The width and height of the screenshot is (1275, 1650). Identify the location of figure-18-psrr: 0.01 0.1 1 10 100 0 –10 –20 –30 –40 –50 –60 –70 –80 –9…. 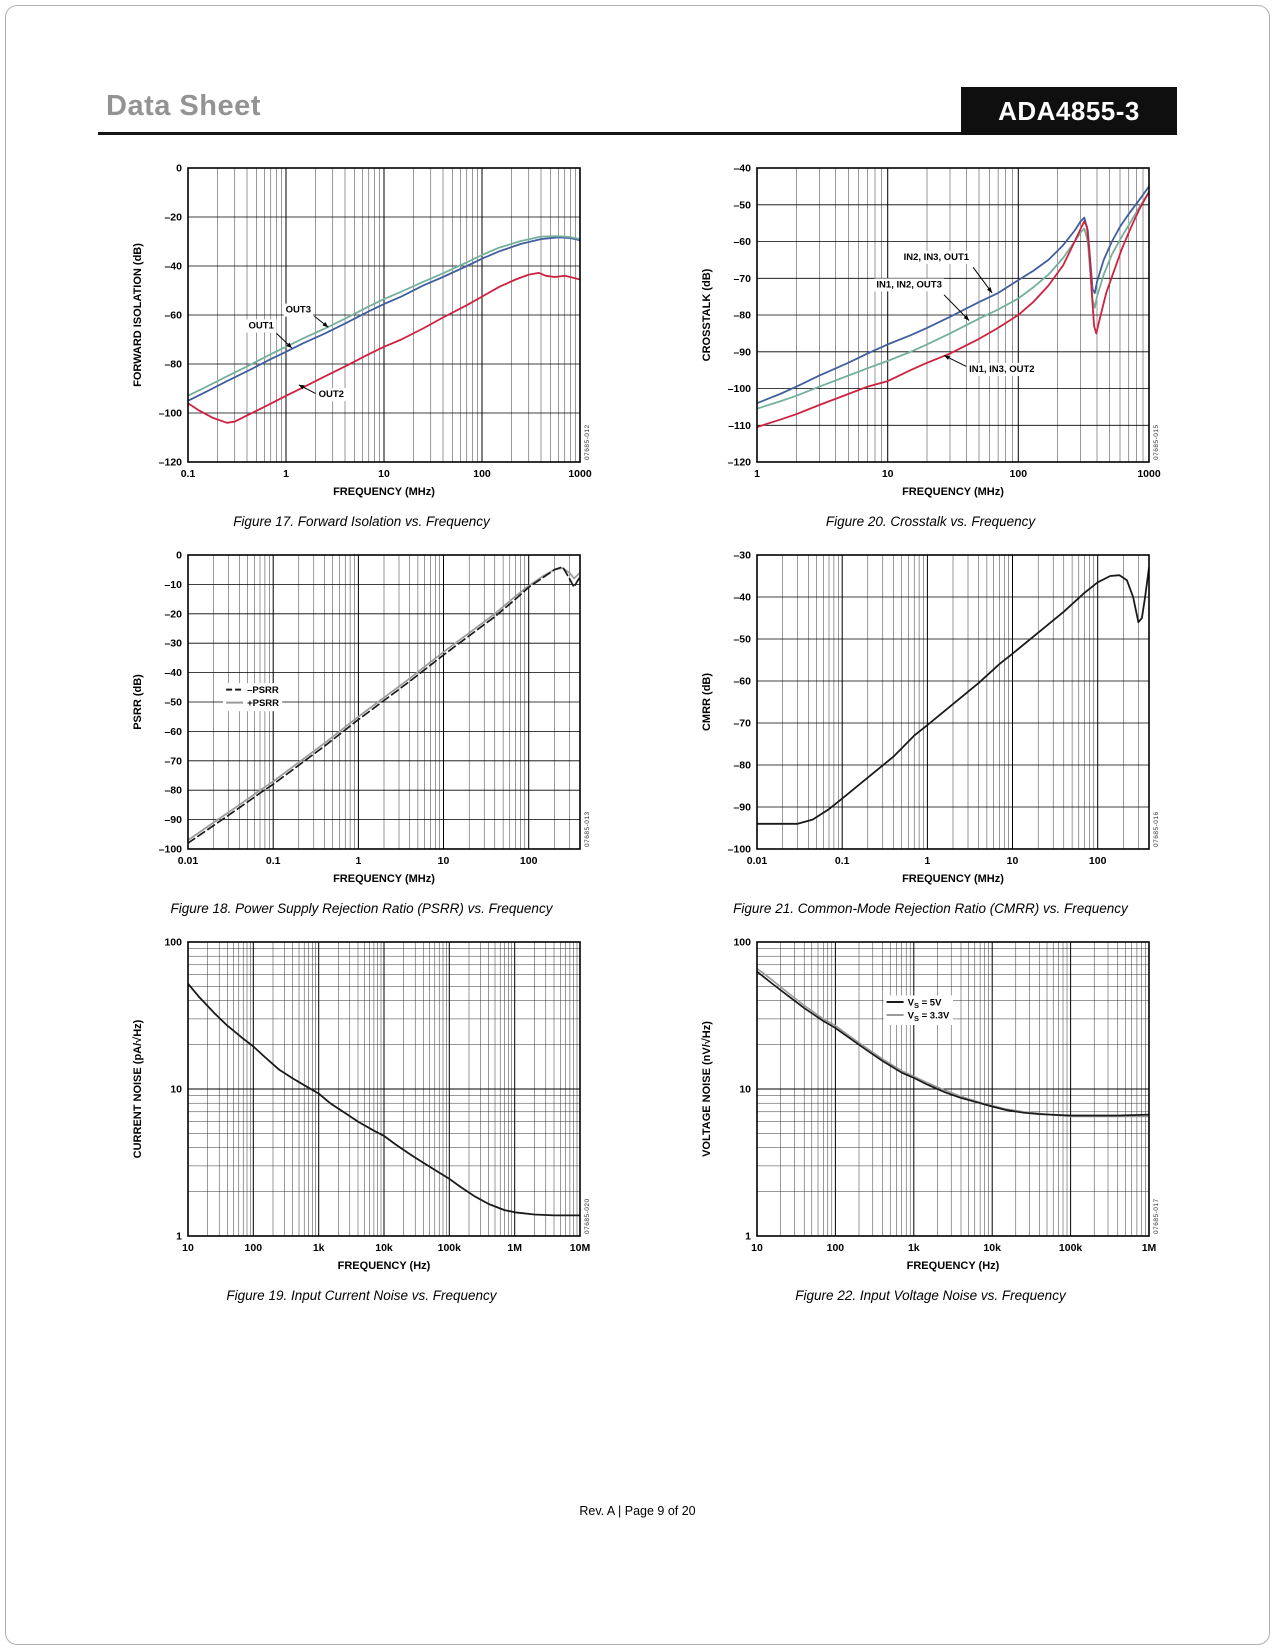
(362, 730).